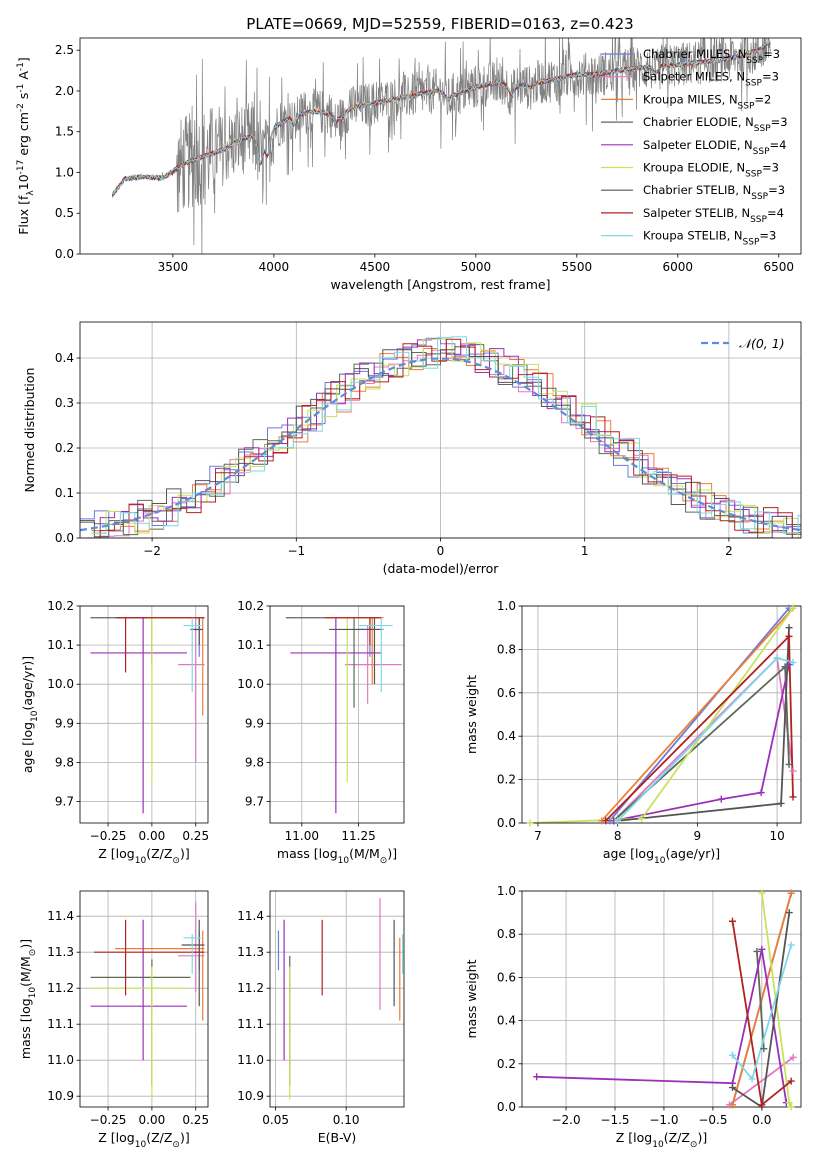 The image size is (819, 1170). Describe the element at coordinates (713, 215) in the screenshot. I see `legend-entry: Salpeter STELIB, NSSP=4` at that location.